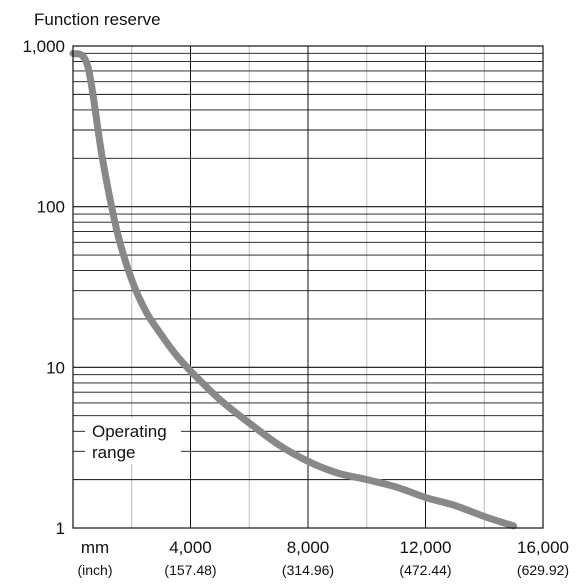 The width and height of the screenshot is (580, 584). What do you see at coordinates (113, 452) in the screenshot?
I see `annotation-line-2: range` at bounding box center [113, 452].